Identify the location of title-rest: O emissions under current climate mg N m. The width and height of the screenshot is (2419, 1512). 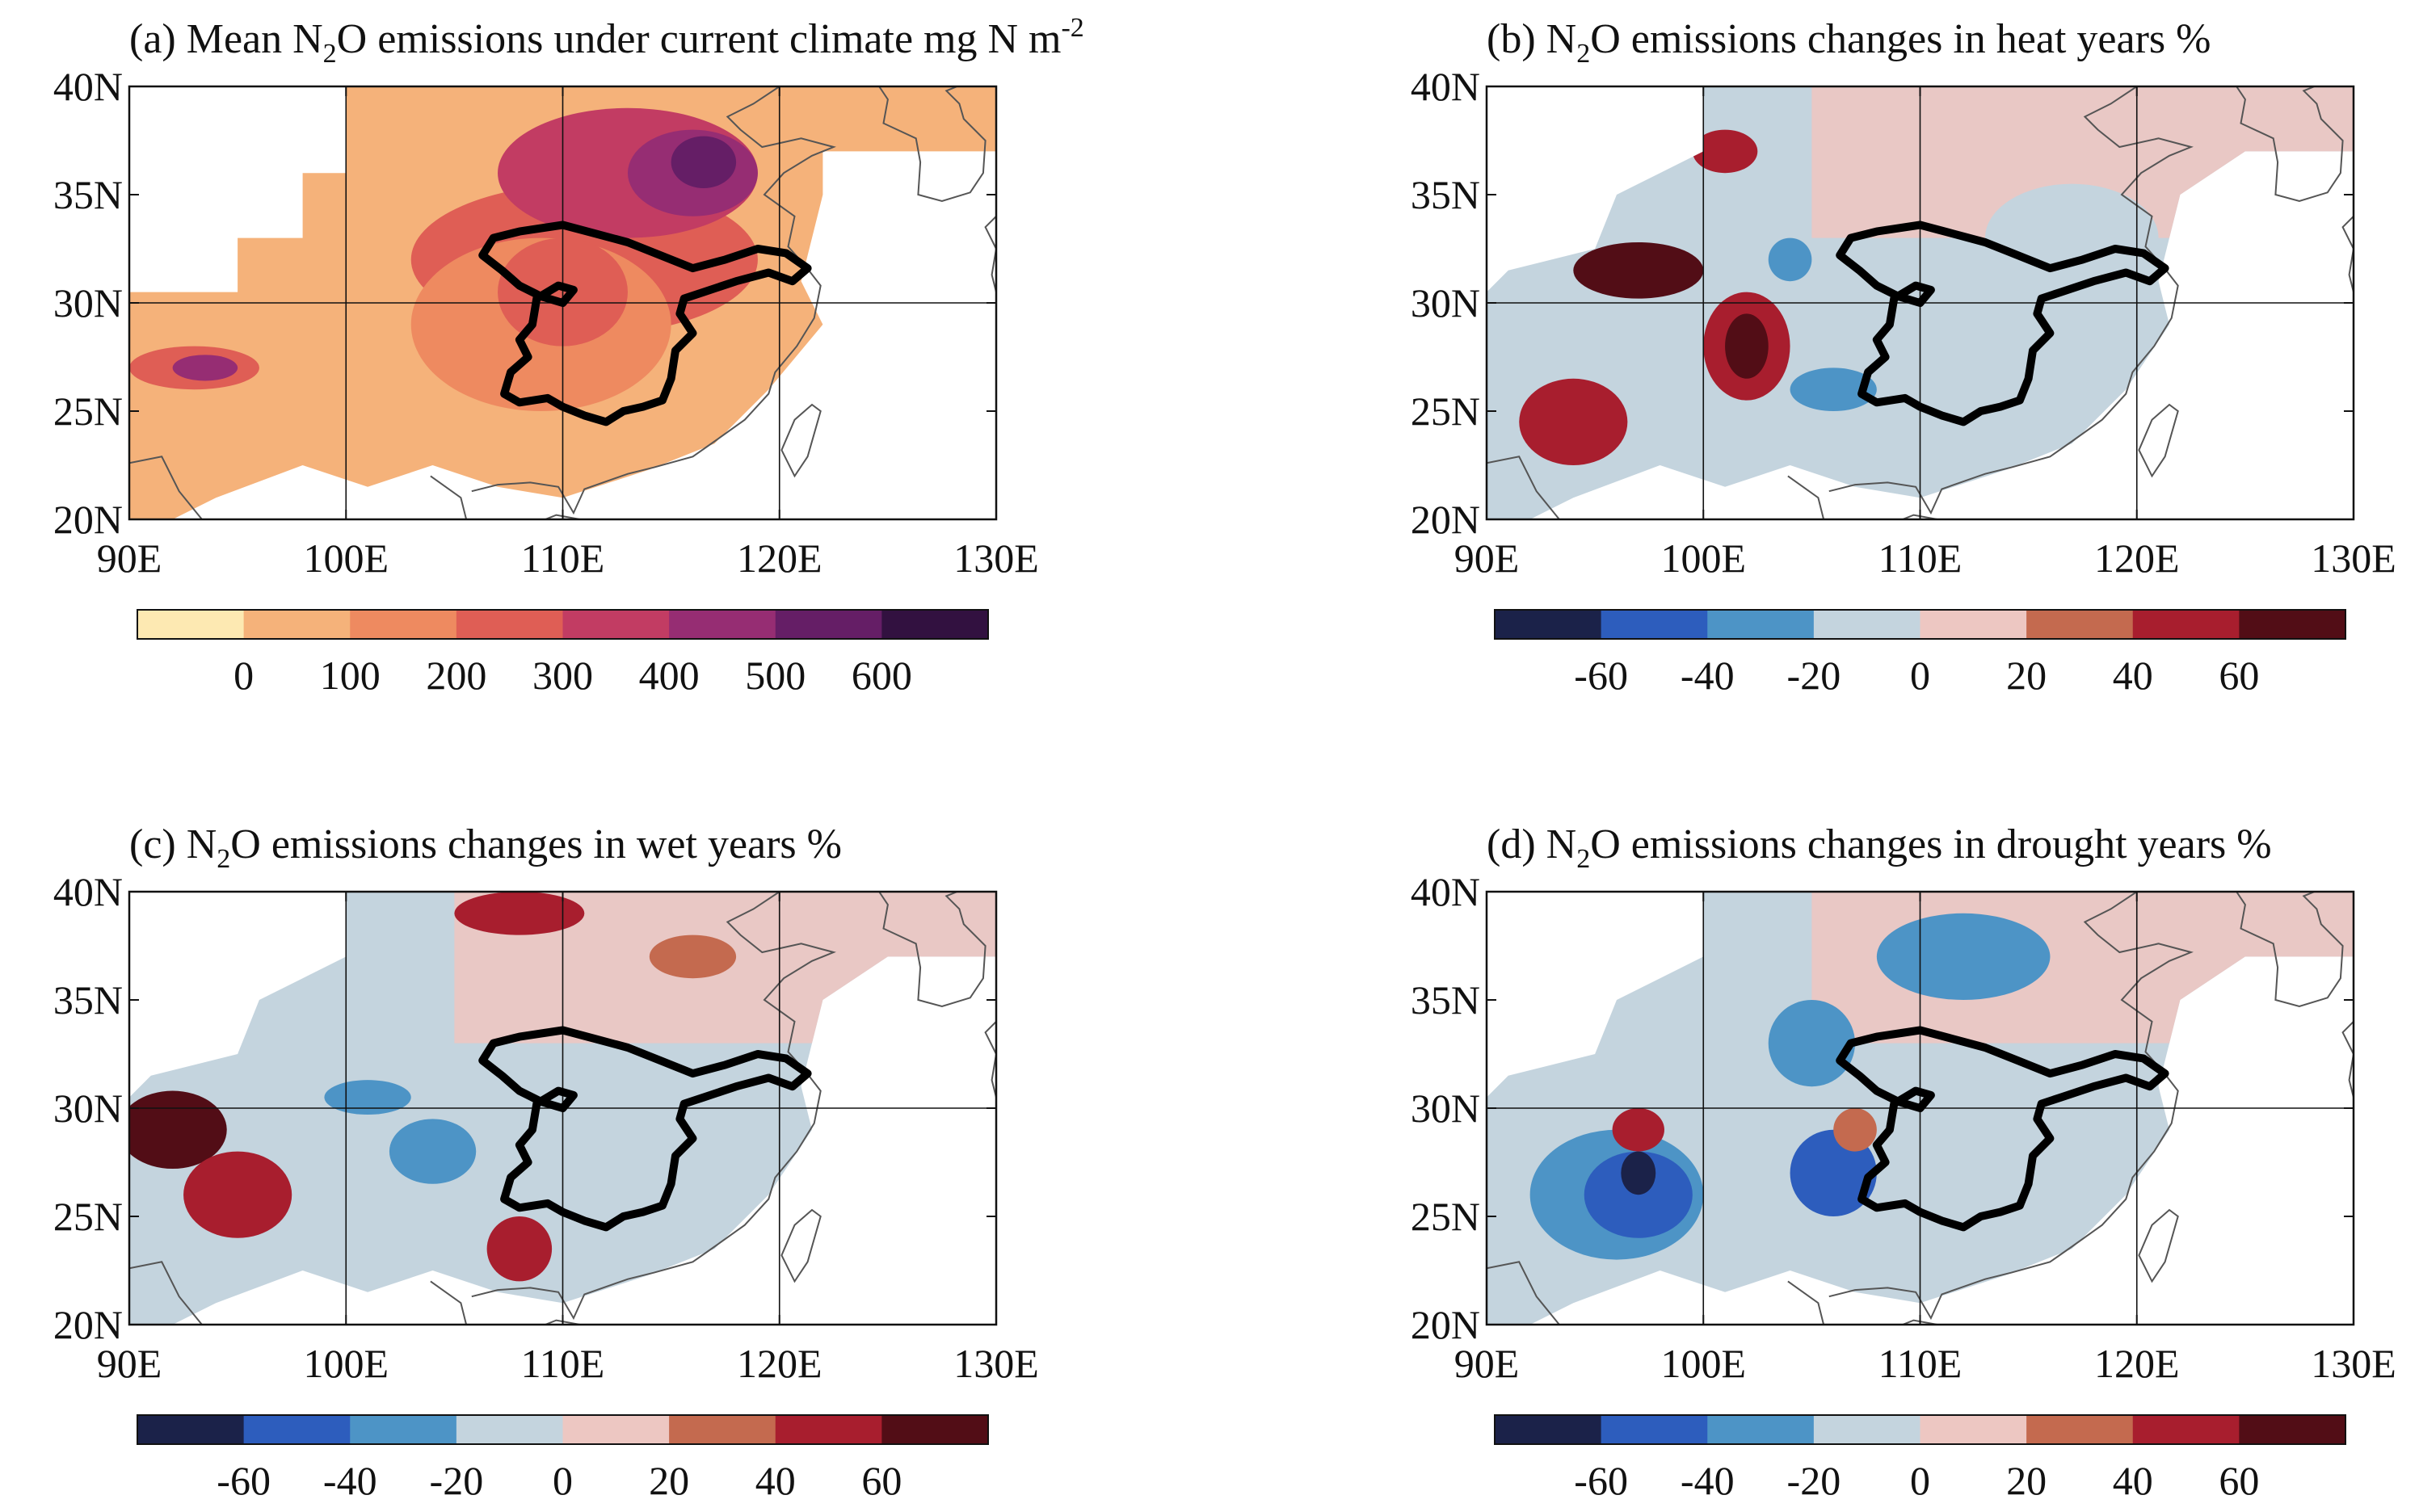
(700, 39).